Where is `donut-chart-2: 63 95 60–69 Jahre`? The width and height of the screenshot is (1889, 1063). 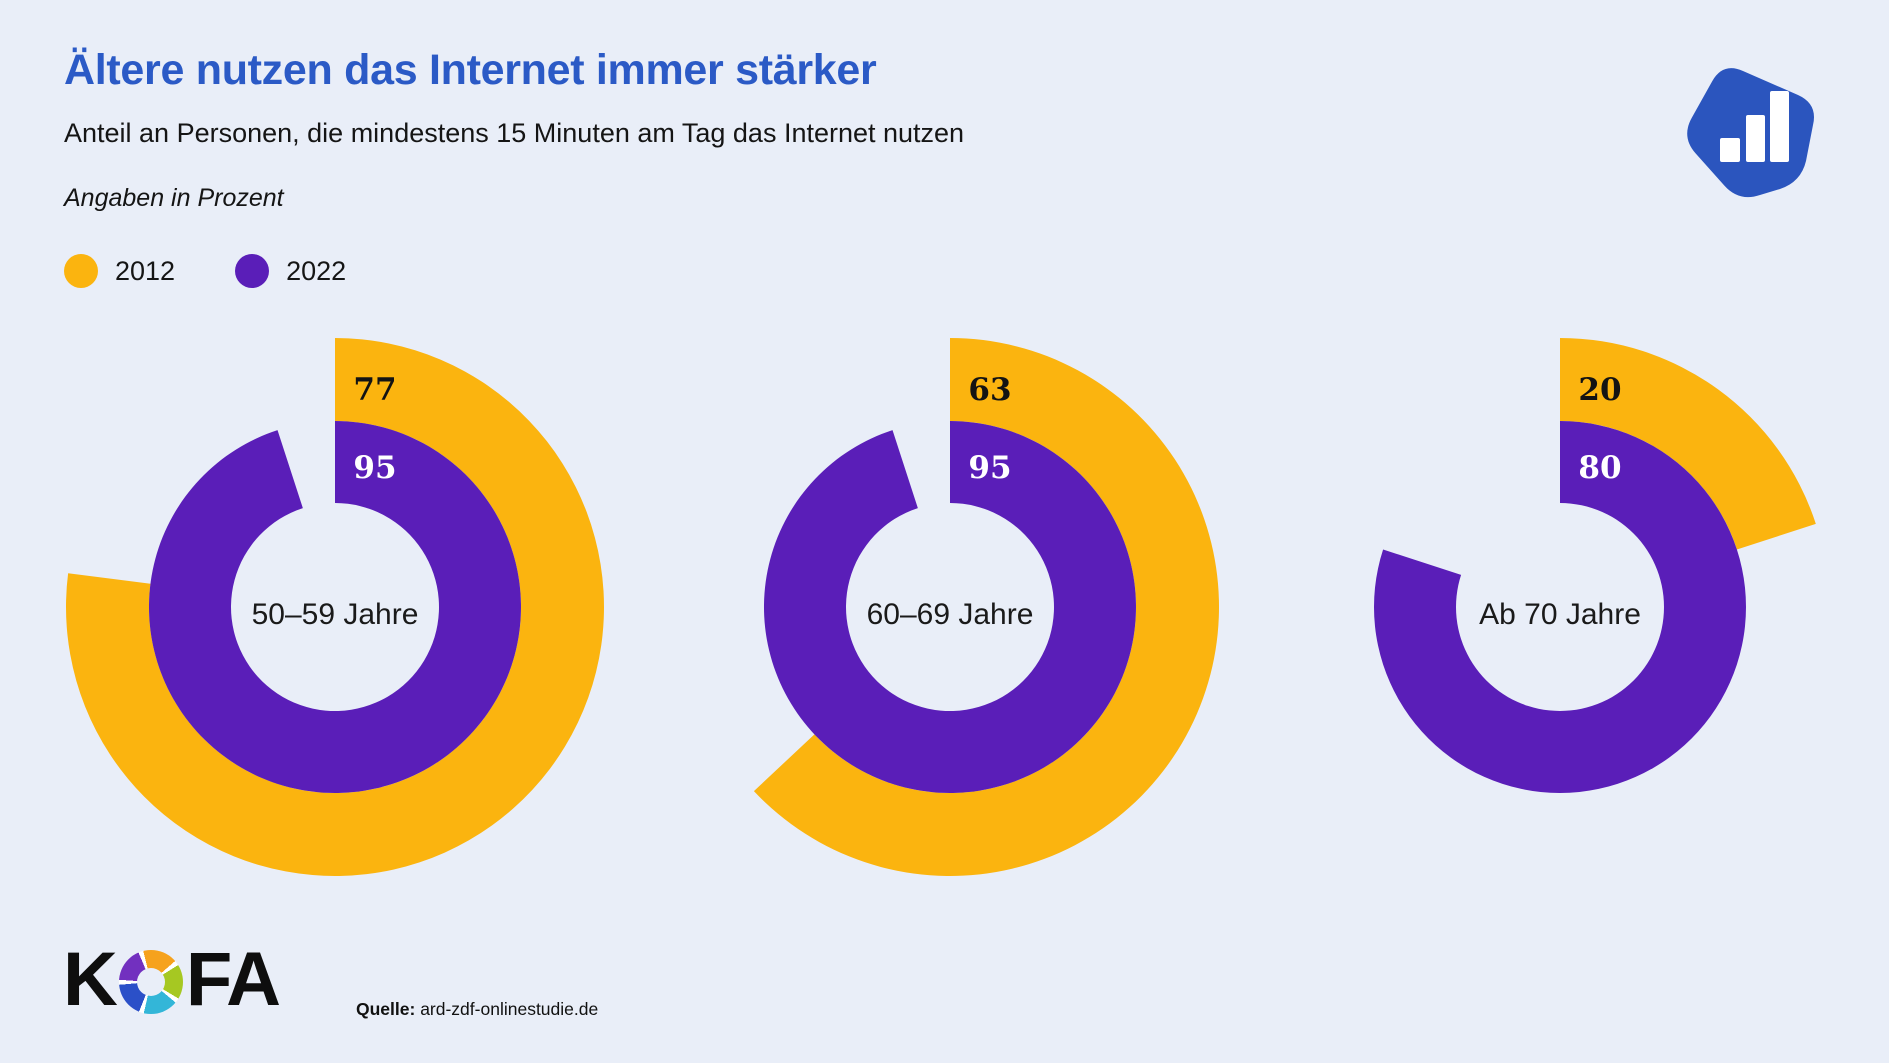
donut-chart-2: 63 95 60–69 Jahre is located at coordinates (986, 607).